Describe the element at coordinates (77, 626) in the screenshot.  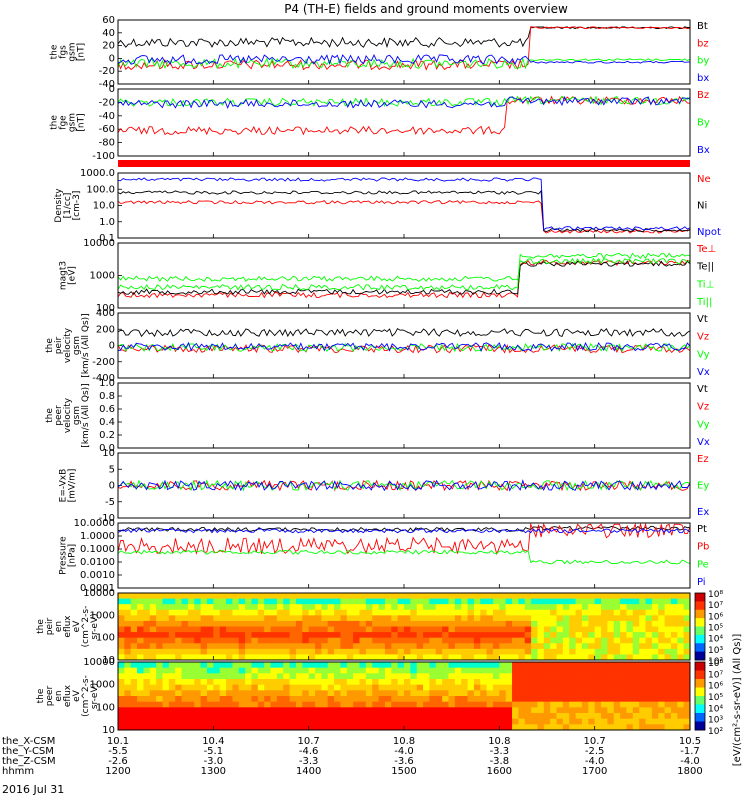
I see `ylabel-text: eV` at that location.